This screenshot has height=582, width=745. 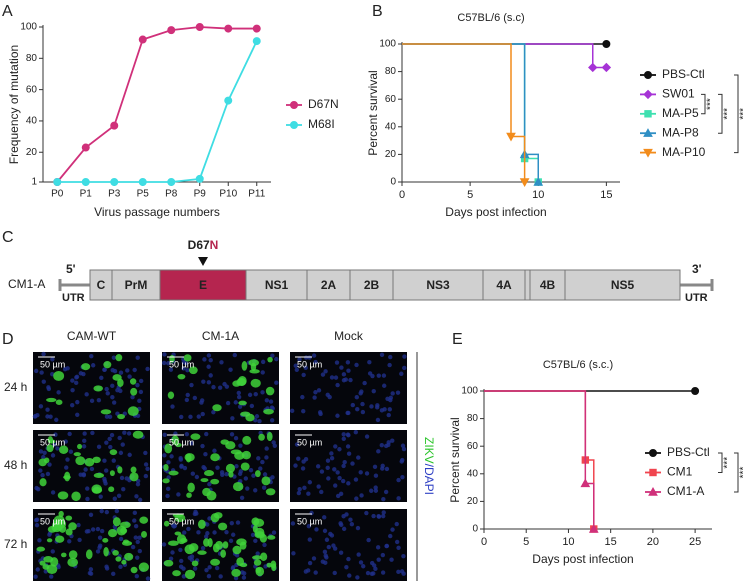 I want to click on x-tick-label: 25, so click(x=695, y=542).